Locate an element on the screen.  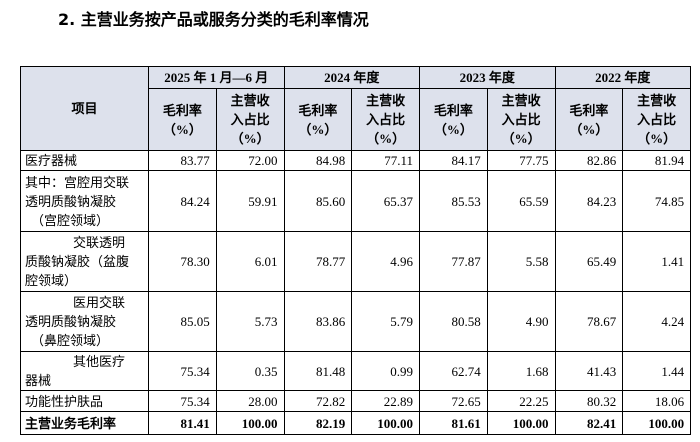
cell-value: 72.00 is located at coordinates (250, 160).